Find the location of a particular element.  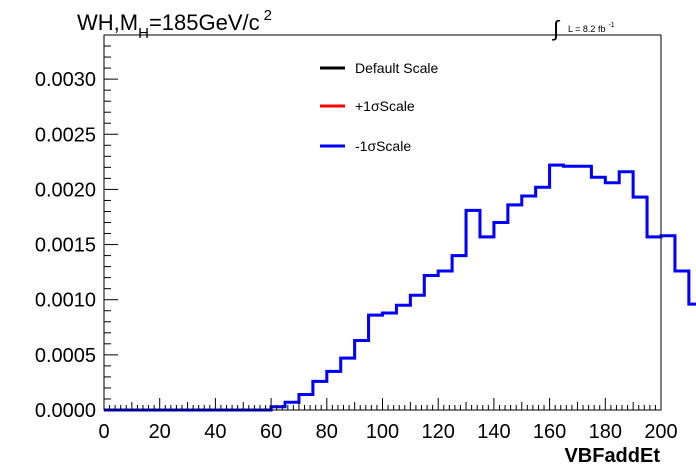

x-tick-label: 160 is located at coordinates (549, 432).